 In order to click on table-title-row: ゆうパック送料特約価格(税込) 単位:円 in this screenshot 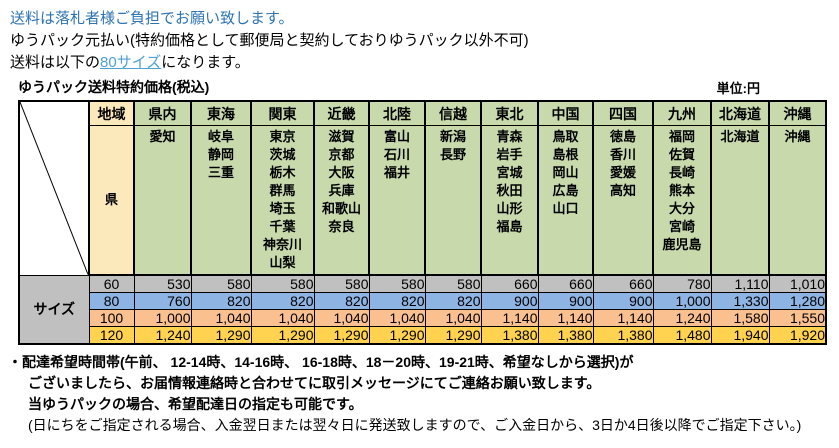, I will do `click(421, 87)`.